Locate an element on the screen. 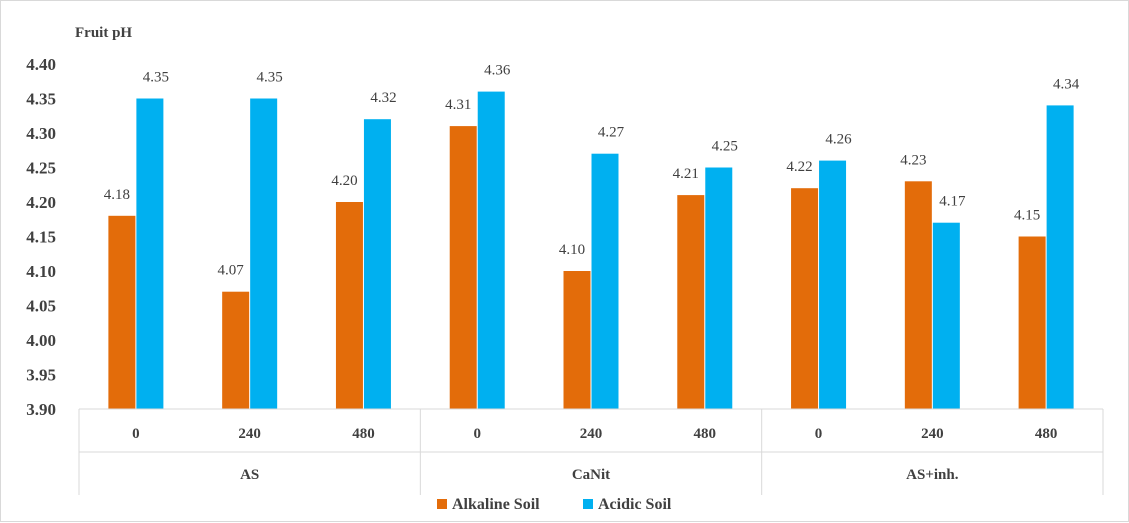  data-label: 4.27 is located at coordinates (611, 133).